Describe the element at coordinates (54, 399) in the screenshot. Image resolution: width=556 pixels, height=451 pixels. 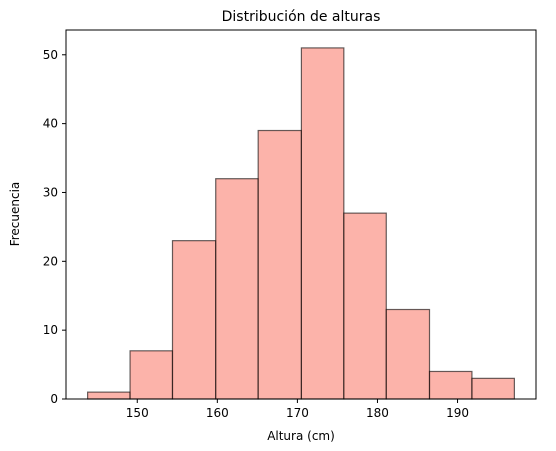
I see `y-tick-label: 0` at that location.